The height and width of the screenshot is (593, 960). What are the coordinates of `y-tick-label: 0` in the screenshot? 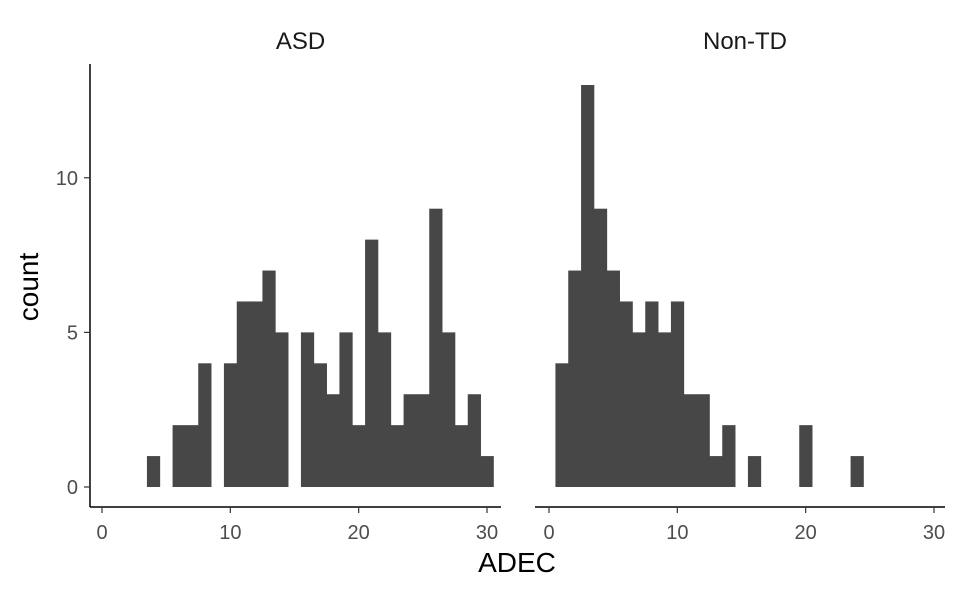 It's located at (72, 488).